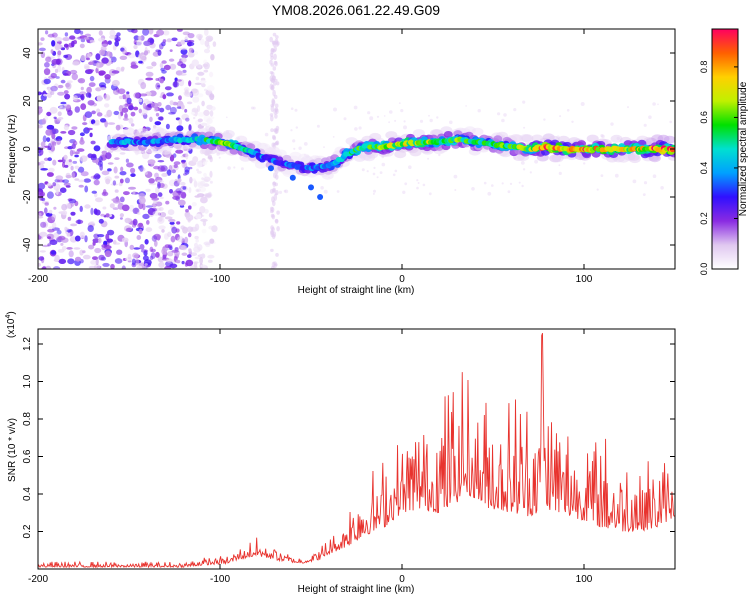 The width and height of the screenshot is (750, 600). What do you see at coordinates (38, 579) in the screenshot?
I see `x-tick-label: -200` at bounding box center [38, 579].